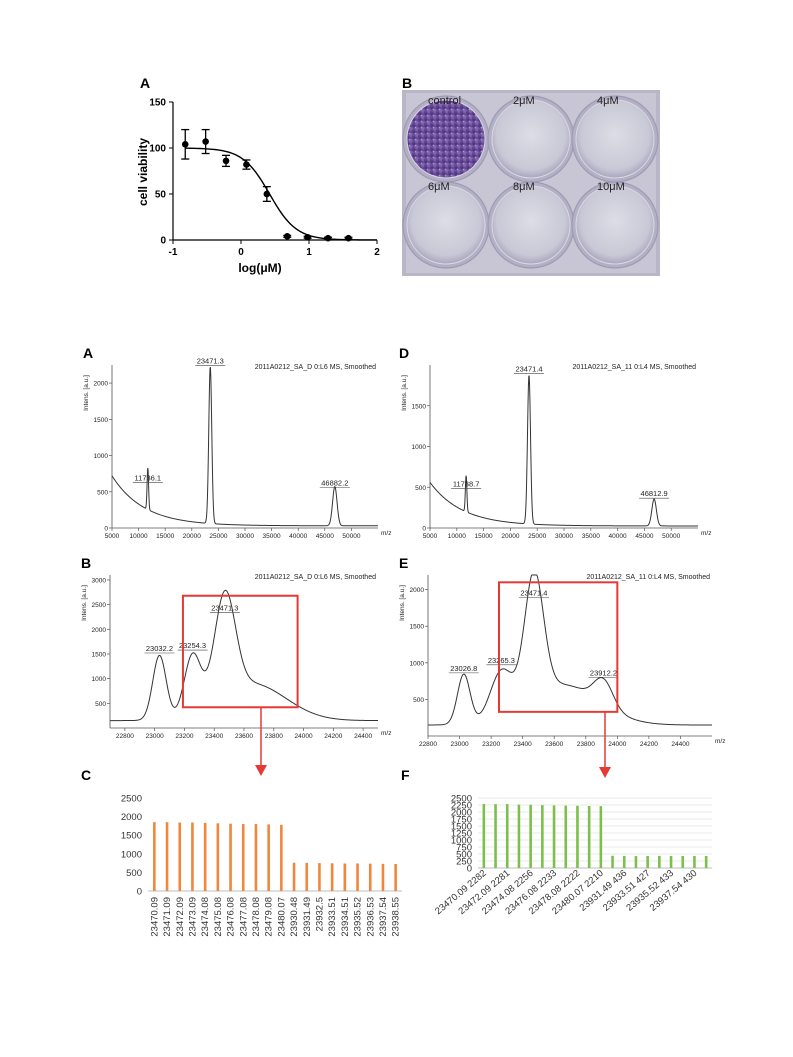 This screenshot has width=793, height=1057. I want to click on ms-x-tick-label: 23200, so click(491, 744).